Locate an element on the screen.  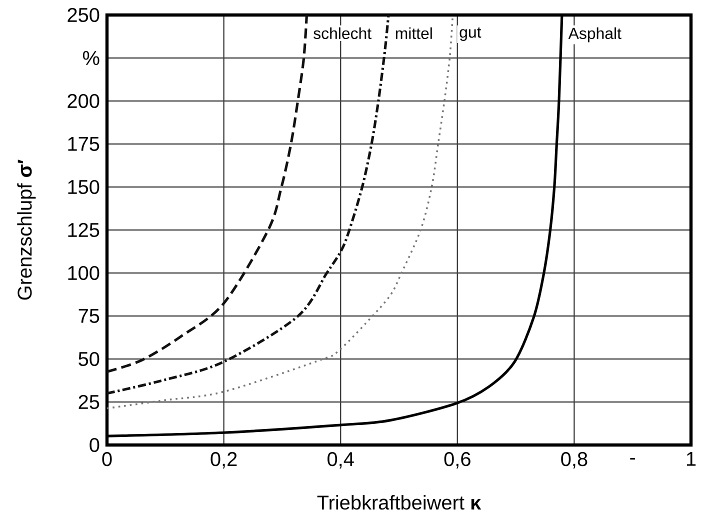
y-tick-label: 100 is located at coordinates (84, 273).